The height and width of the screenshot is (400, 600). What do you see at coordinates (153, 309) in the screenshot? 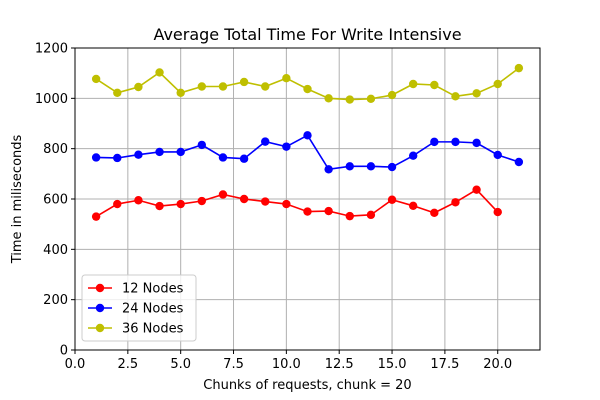
I see `legend-label-24-nodes: 24 Nodes` at bounding box center [153, 309].